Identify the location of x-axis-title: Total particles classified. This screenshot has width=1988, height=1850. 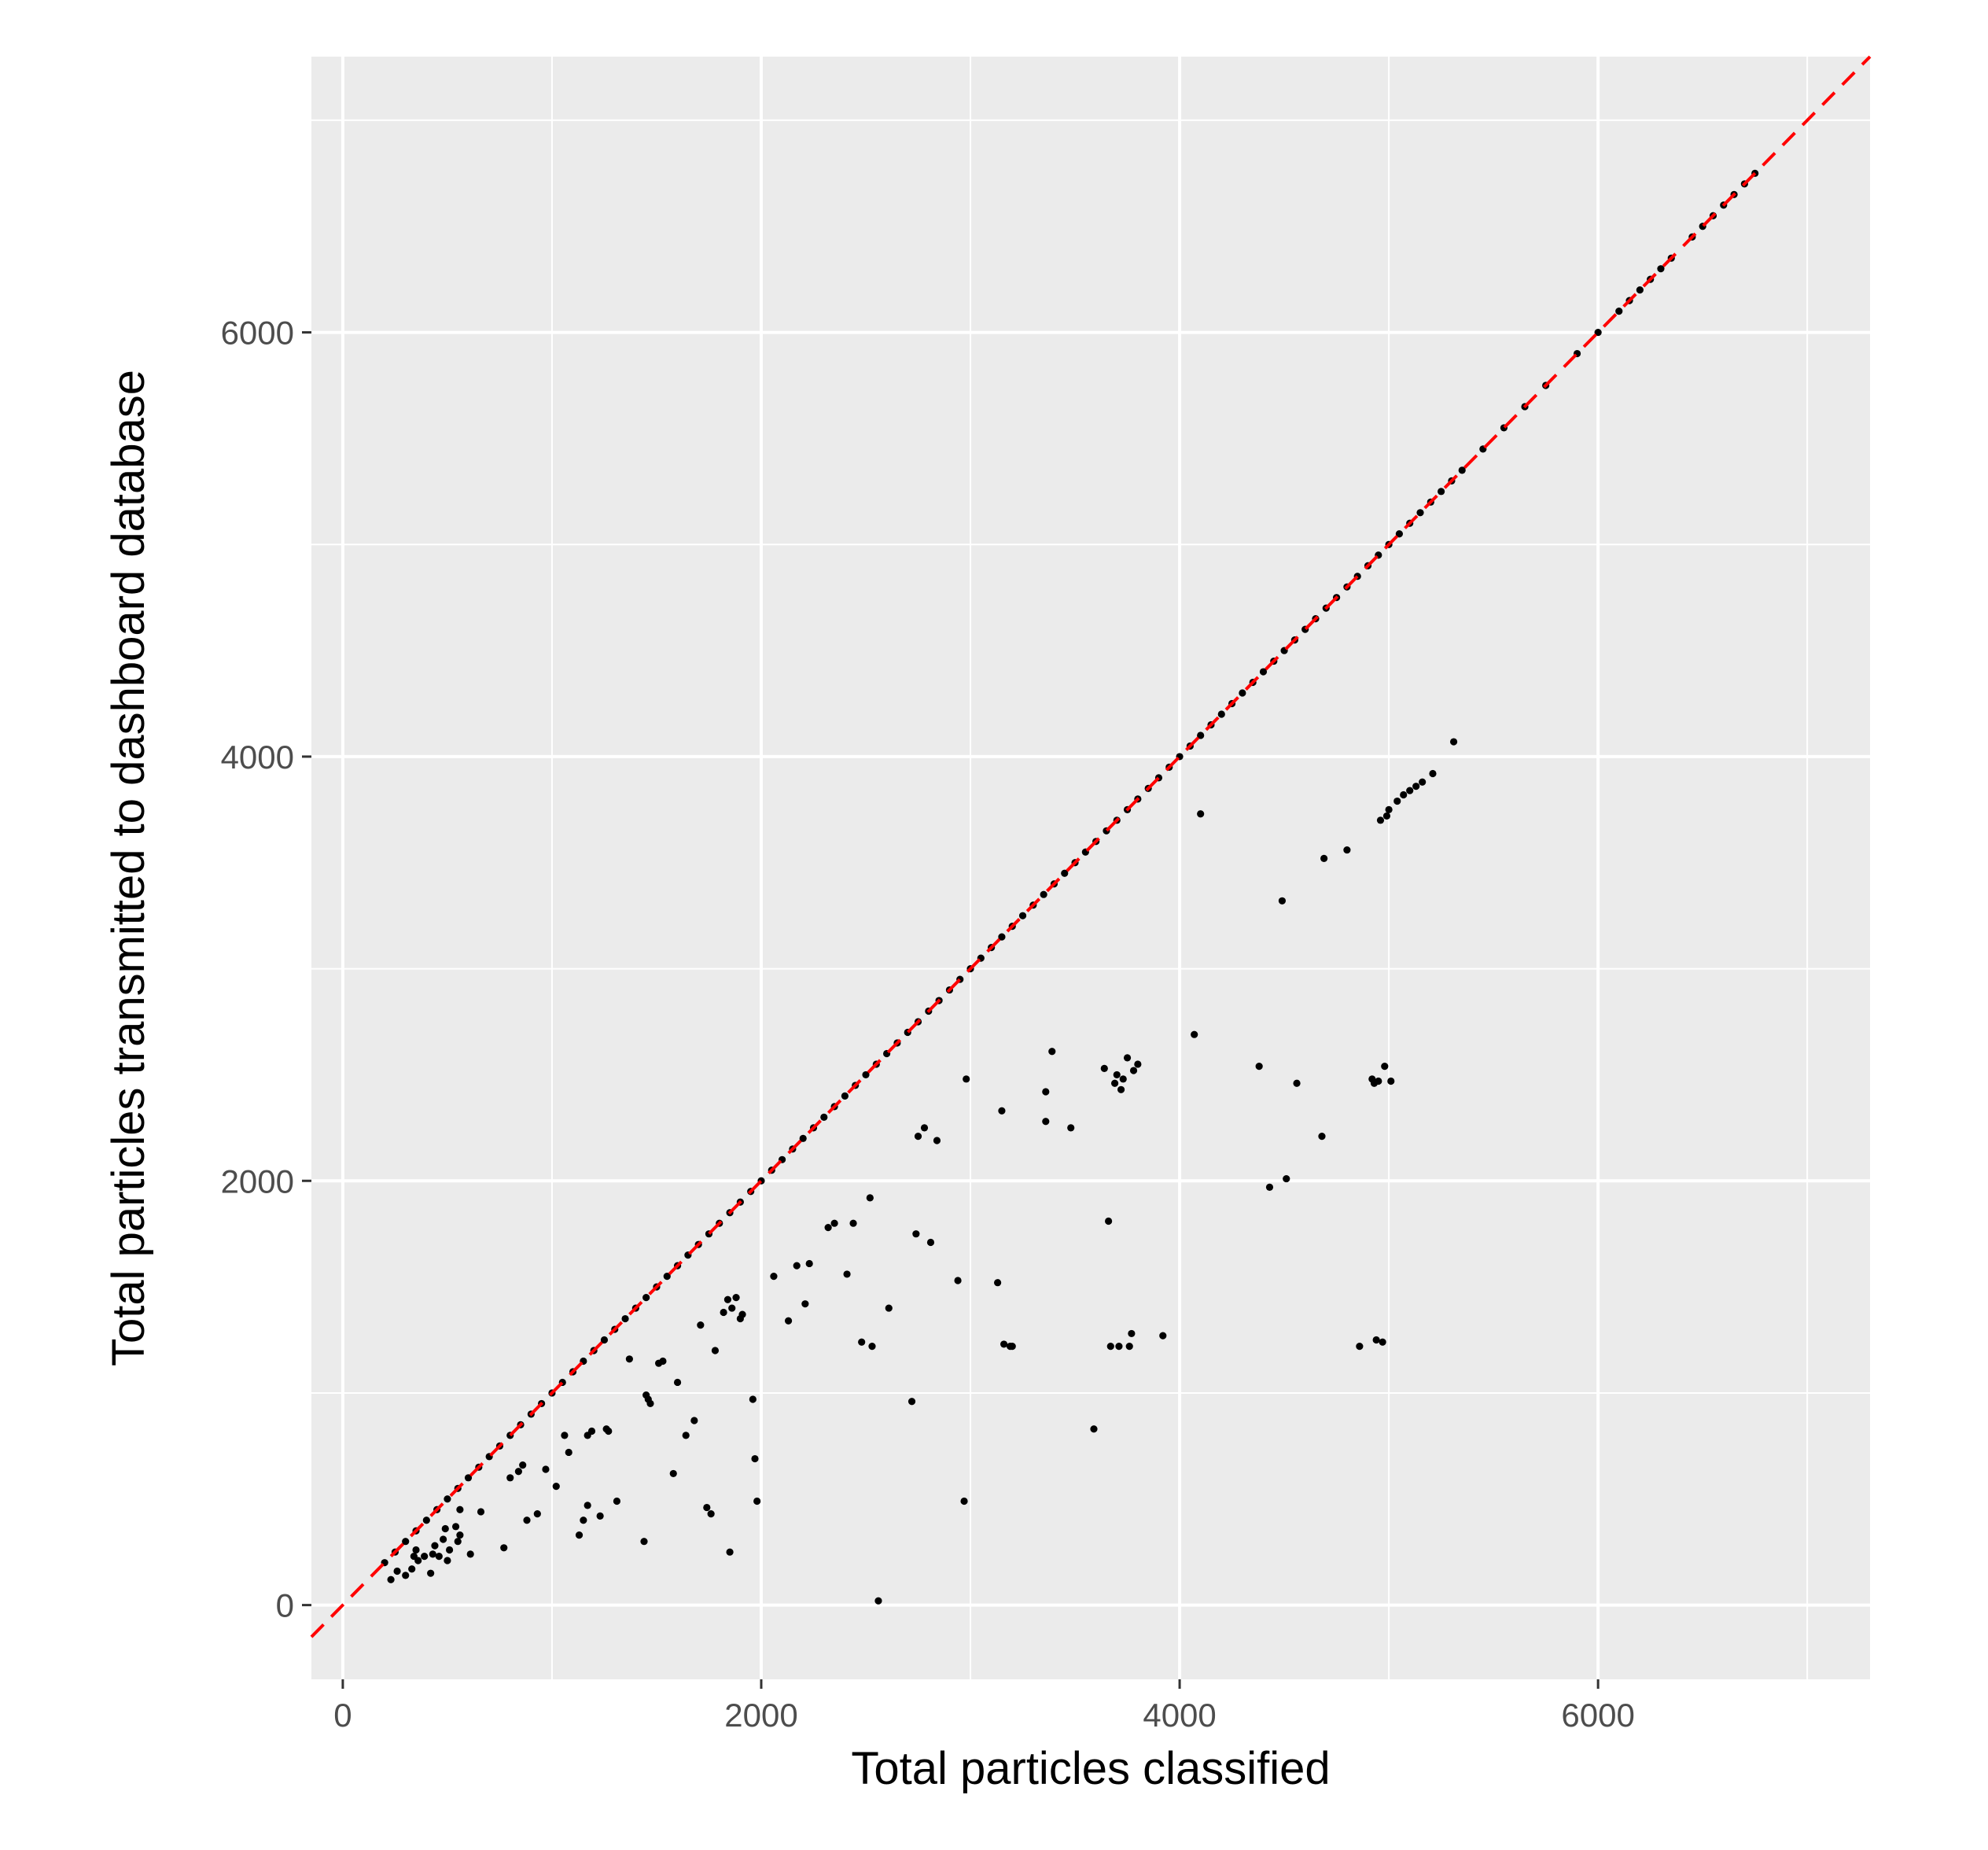
(1090, 1768).